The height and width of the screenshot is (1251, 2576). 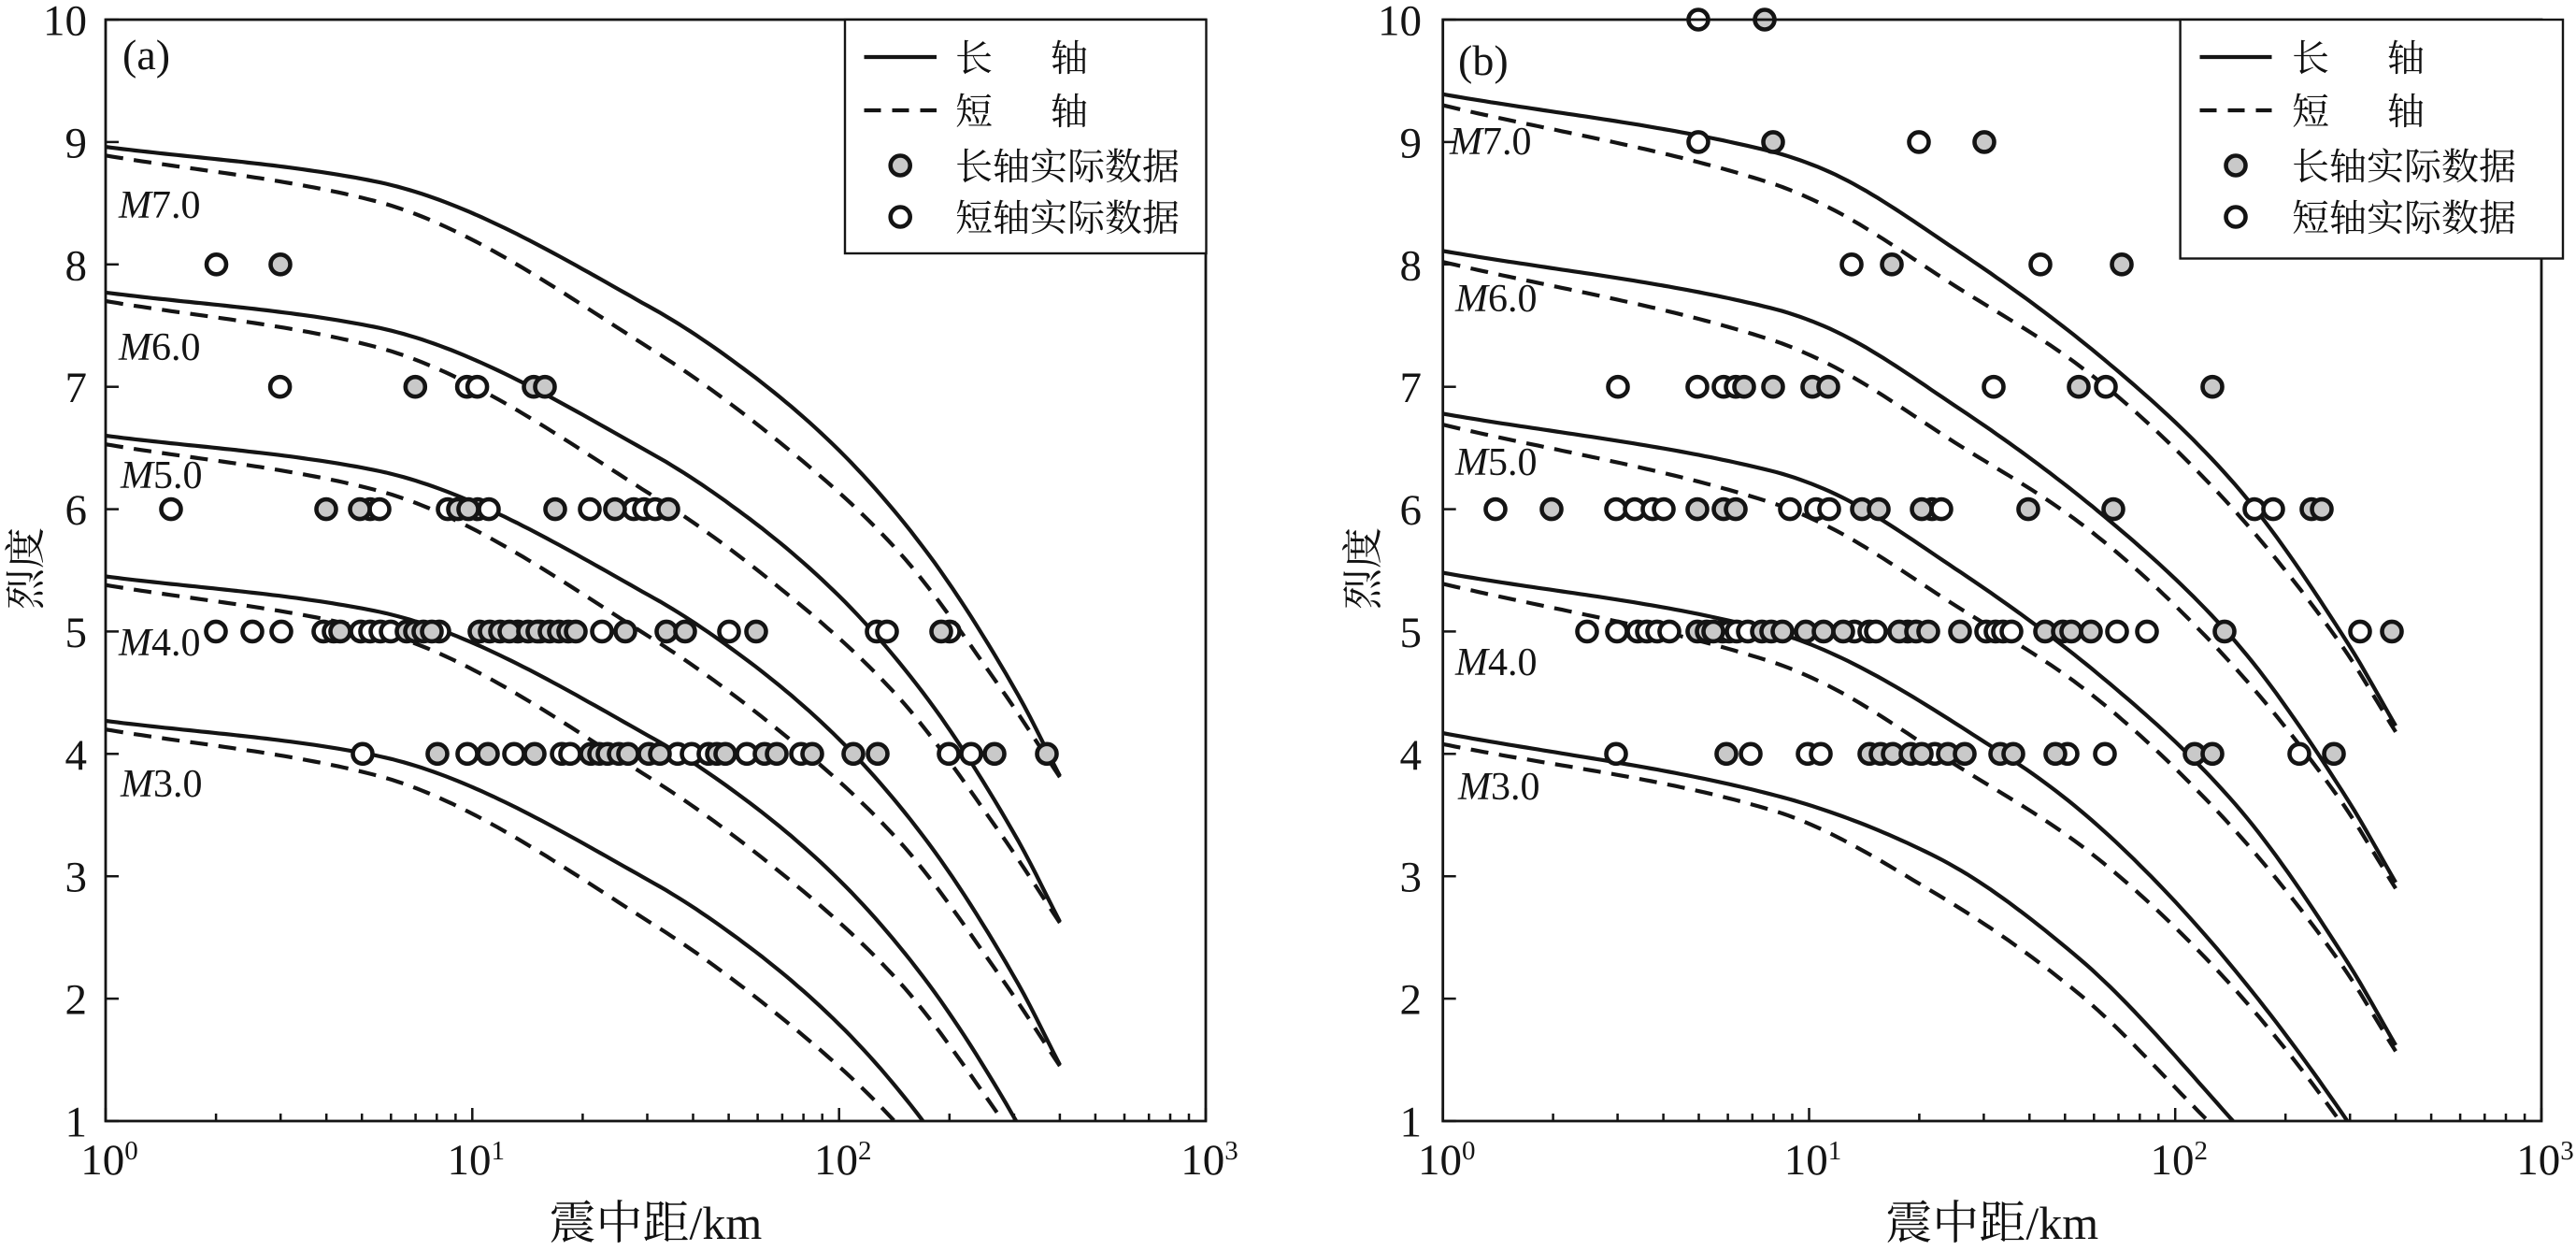 What do you see at coordinates (477, 1160) in the screenshot?
I see `svg-text: 101` at bounding box center [477, 1160].